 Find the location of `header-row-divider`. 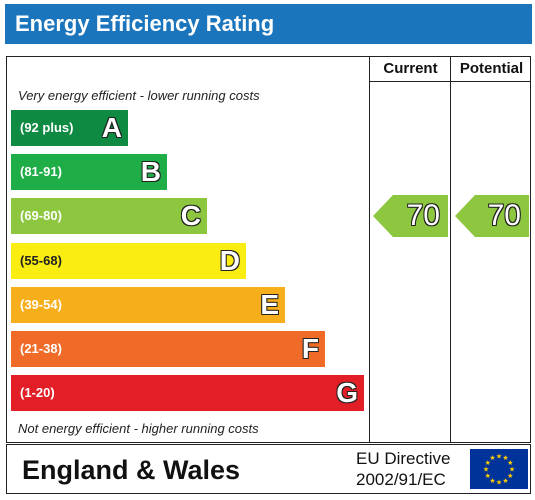

header-row-divider is located at coordinates (450, 81).